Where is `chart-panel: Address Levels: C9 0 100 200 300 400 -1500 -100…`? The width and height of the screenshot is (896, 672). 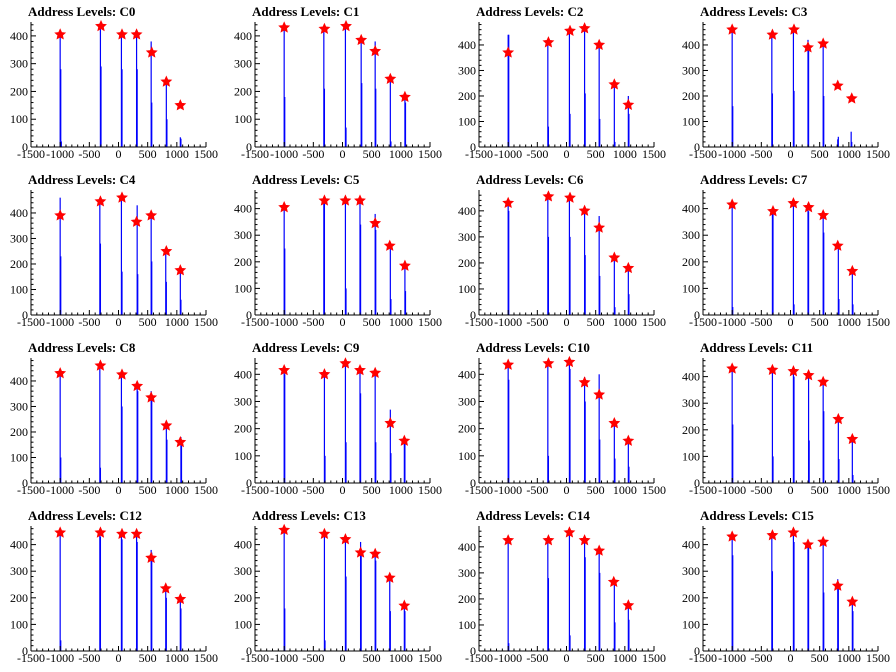 chart-panel: Address Levels: C9 0 100 200 300 400 -1500 -100… is located at coordinates (336, 420).